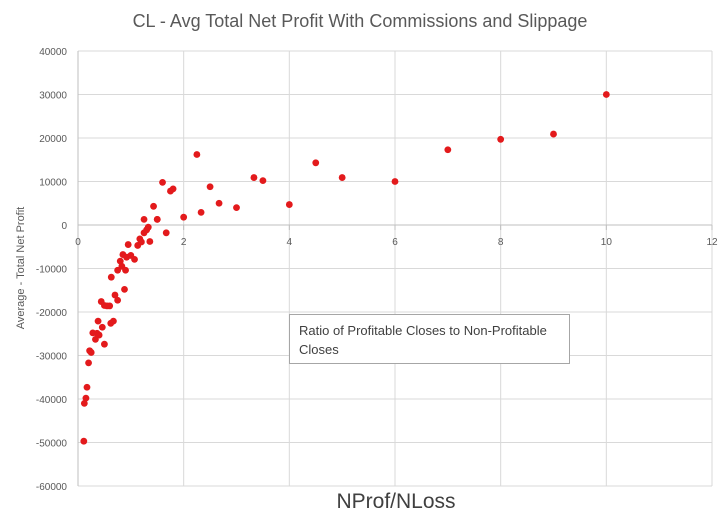  Describe the element at coordinates (52, 270) in the screenshot. I see `y-tick-label: -10000` at that location.